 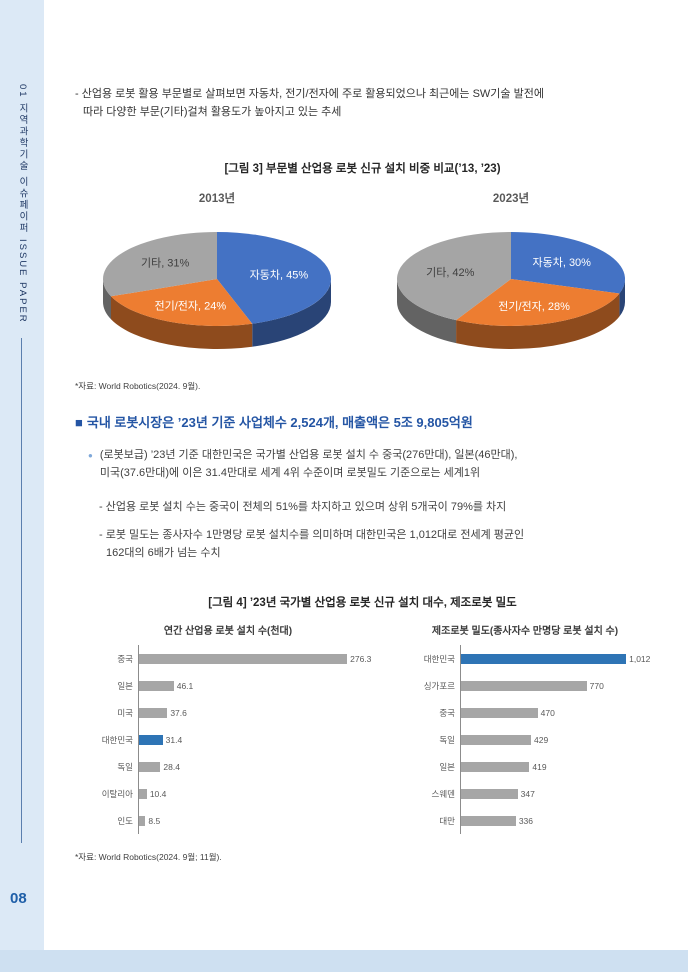 I want to click on pie-chart-2023-canvas: 자동차, 30% 전기/전자, 28% 기타, 42%, so click(x=511, y=286).